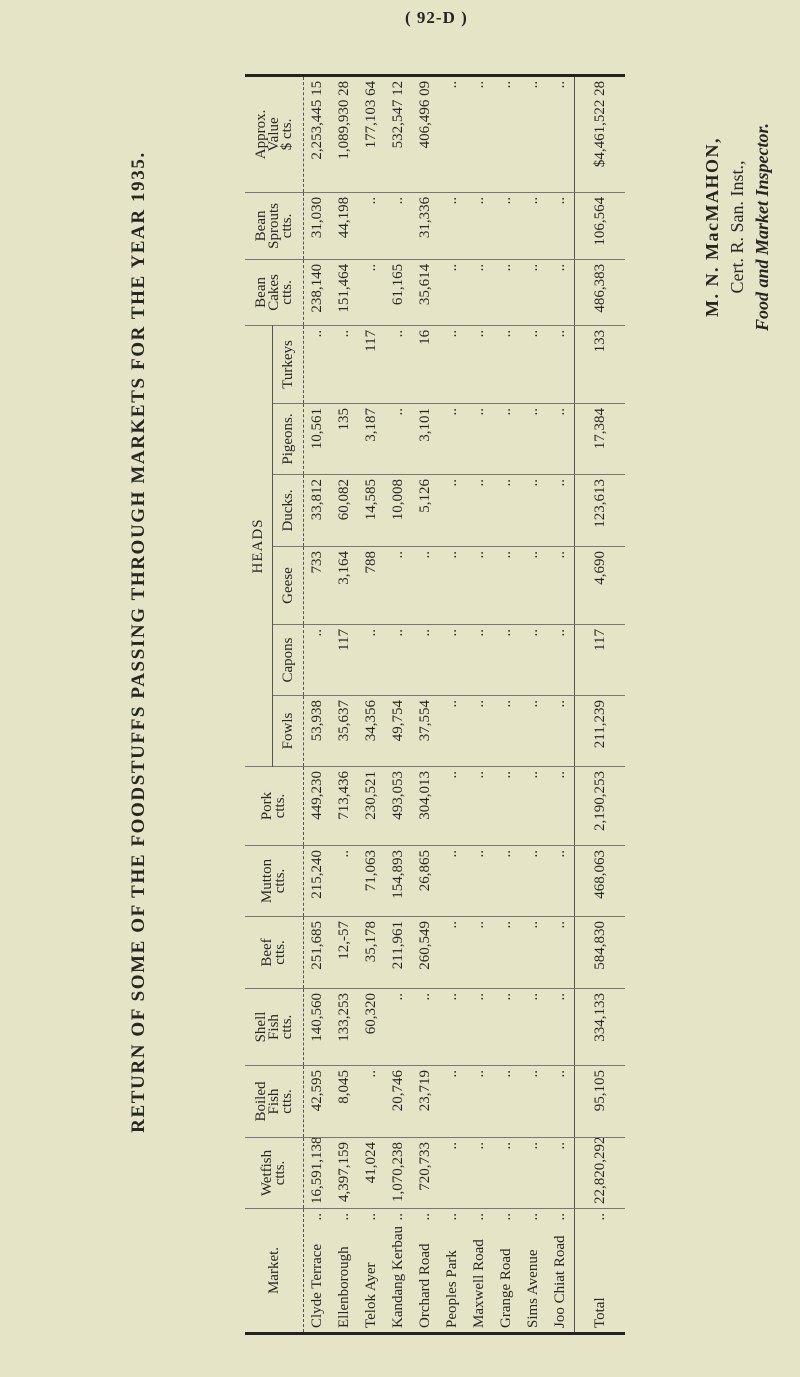 This screenshot has height=1377, width=800. What do you see at coordinates (425, 952) in the screenshot?
I see `value-cell: 260,549` at bounding box center [425, 952].